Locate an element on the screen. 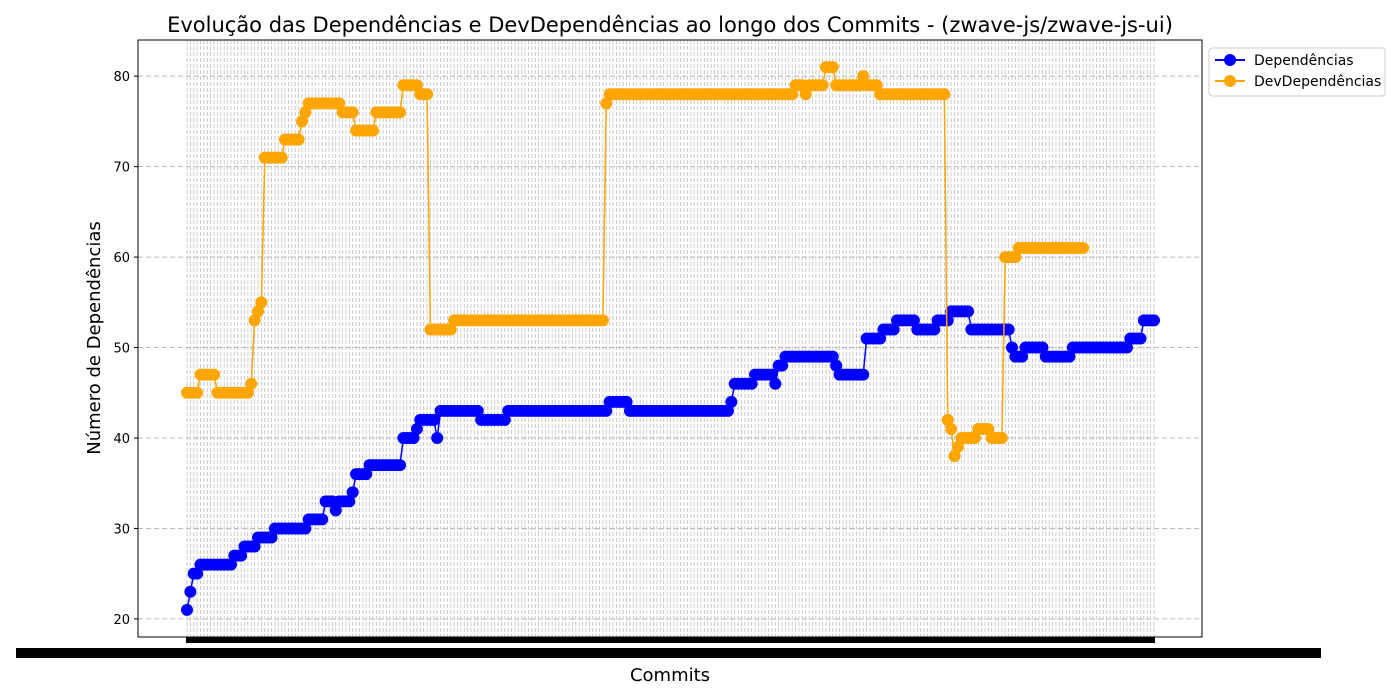  legend-box is located at coordinates (1297, 72).